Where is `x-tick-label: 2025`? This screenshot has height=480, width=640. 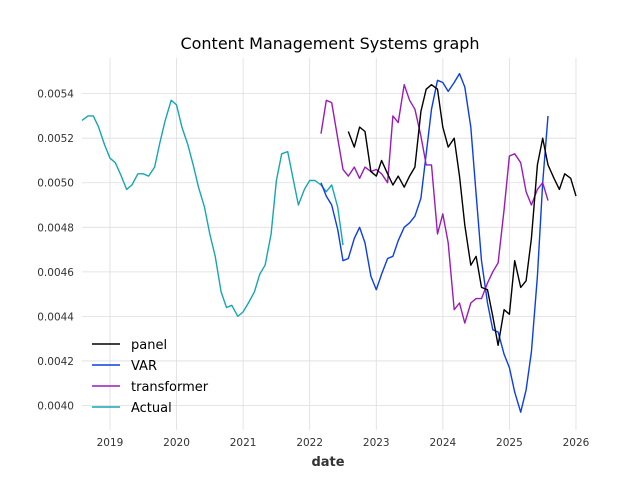 x-tick-label: 2025 is located at coordinates (509, 443).